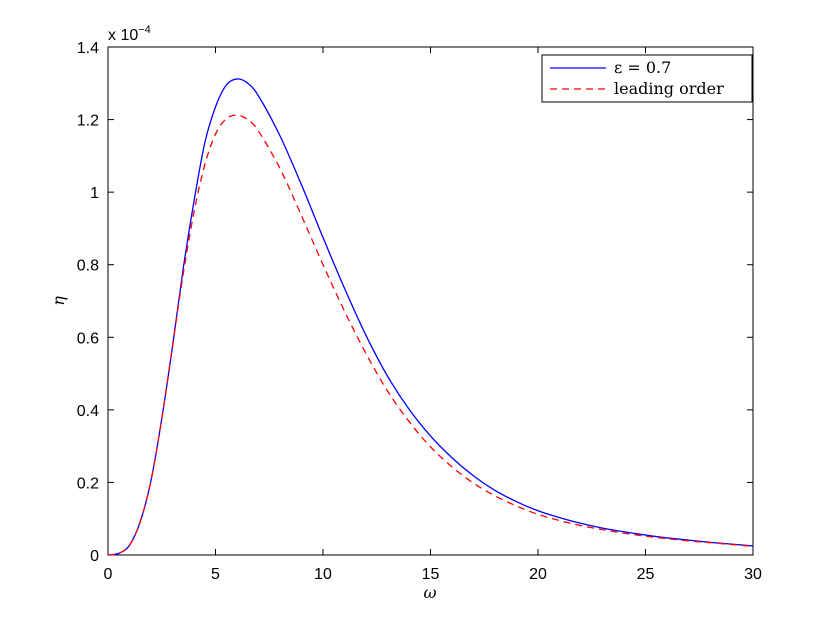 Image resolution: width=830 pixels, height=625 pixels. What do you see at coordinates (88, 338) in the screenshot?
I see `y-tick-label: 0.6` at bounding box center [88, 338].